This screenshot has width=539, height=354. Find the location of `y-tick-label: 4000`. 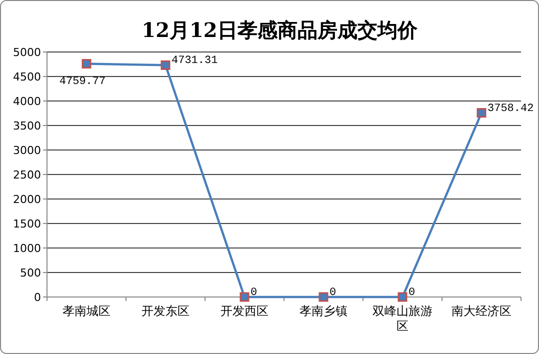

y-tick-label: 4000 is located at coordinates (27, 101).